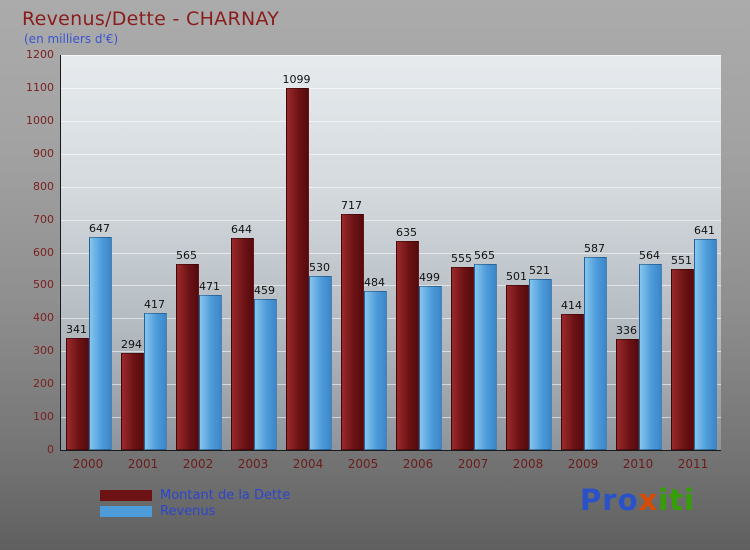 The width and height of the screenshot is (750, 550). I want to click on logo-letter: o, so click(628, 500).